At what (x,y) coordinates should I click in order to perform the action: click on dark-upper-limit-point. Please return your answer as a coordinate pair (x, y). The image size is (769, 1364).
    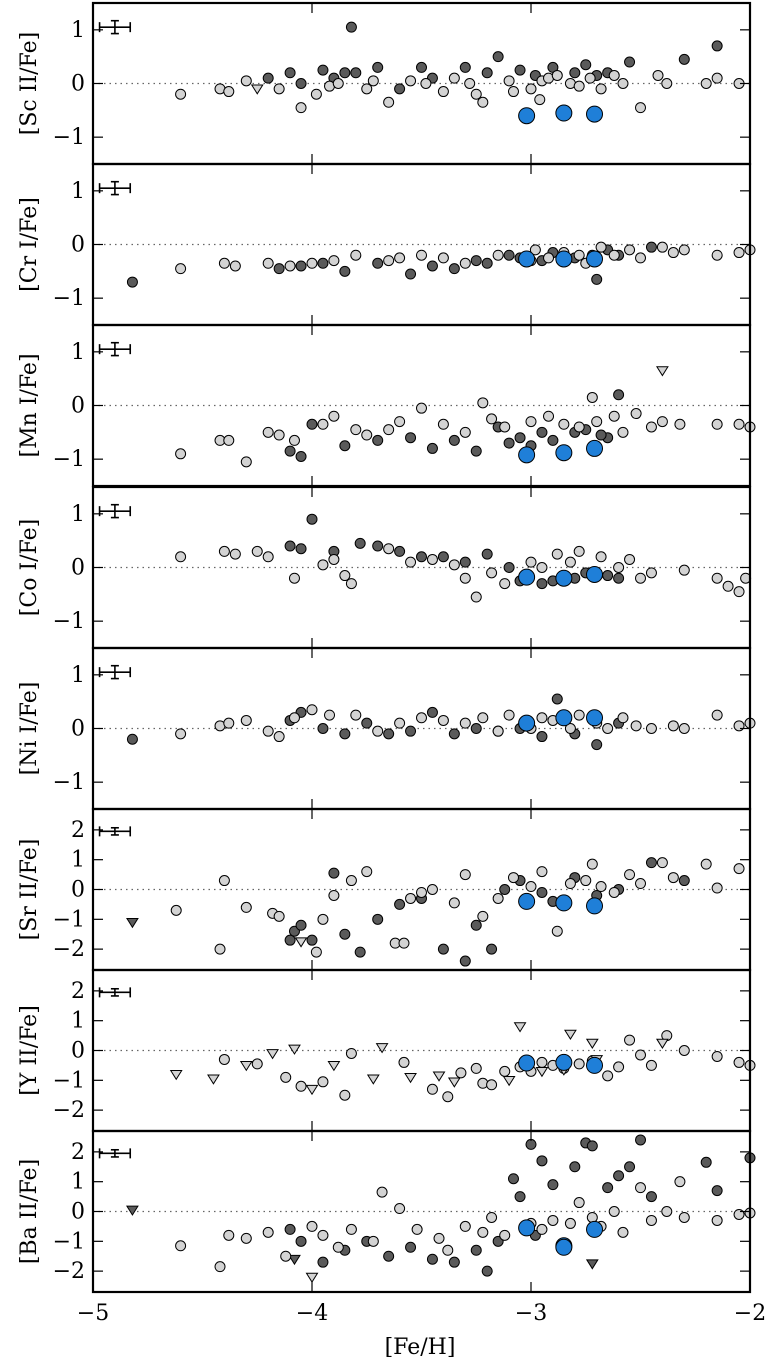
    Looking at the image, I should click on (294, 1260).